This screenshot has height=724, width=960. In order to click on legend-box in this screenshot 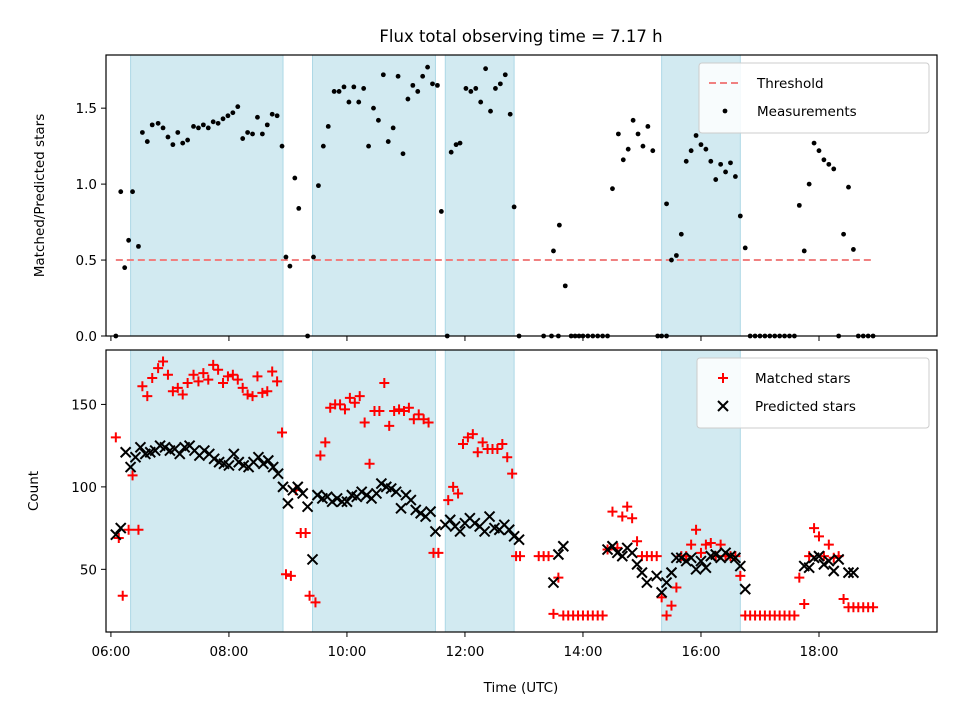, I will do `click(814, 98)`.